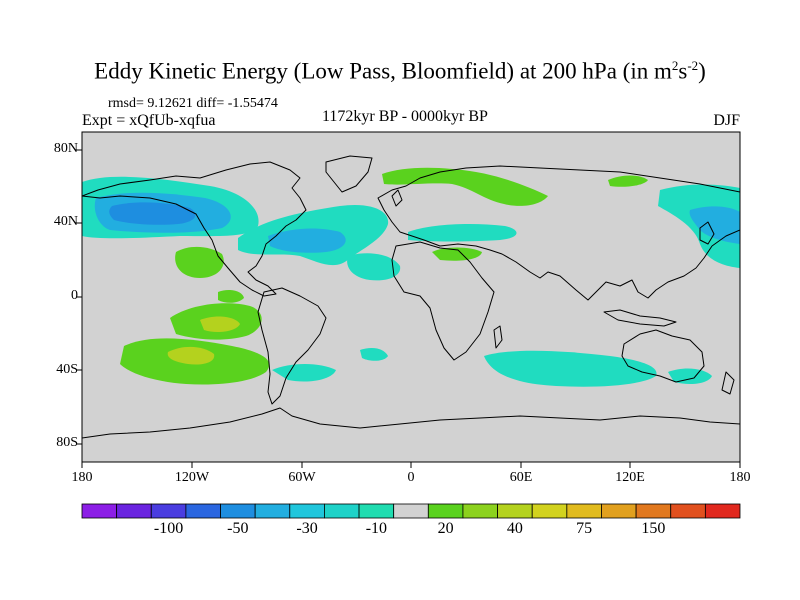 The height and width of the screenshot is (600, 800). I want to click on period-label: 1172kyr BP - 0000kyr BP, so click(405, 116).